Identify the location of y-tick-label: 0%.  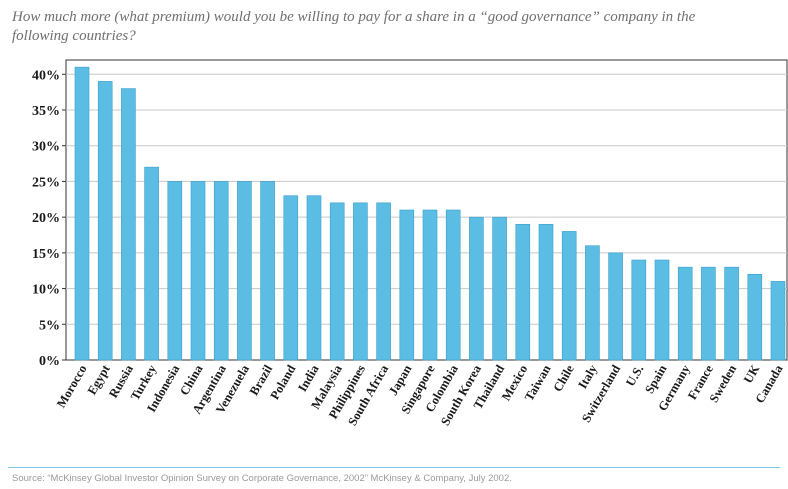
(49, 361).